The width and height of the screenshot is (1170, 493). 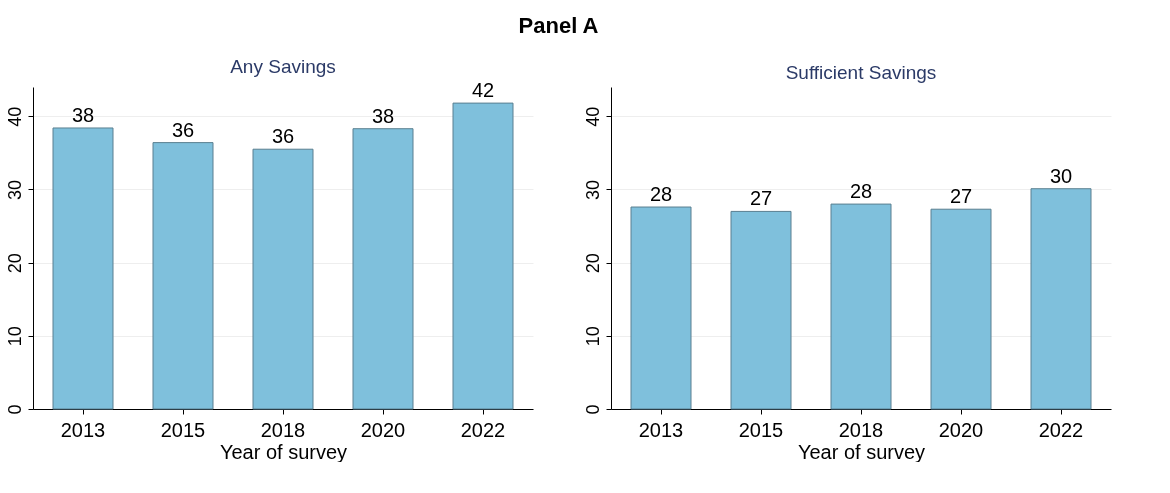 I want to click on data-label: 30, so click(x=1061, y=175).